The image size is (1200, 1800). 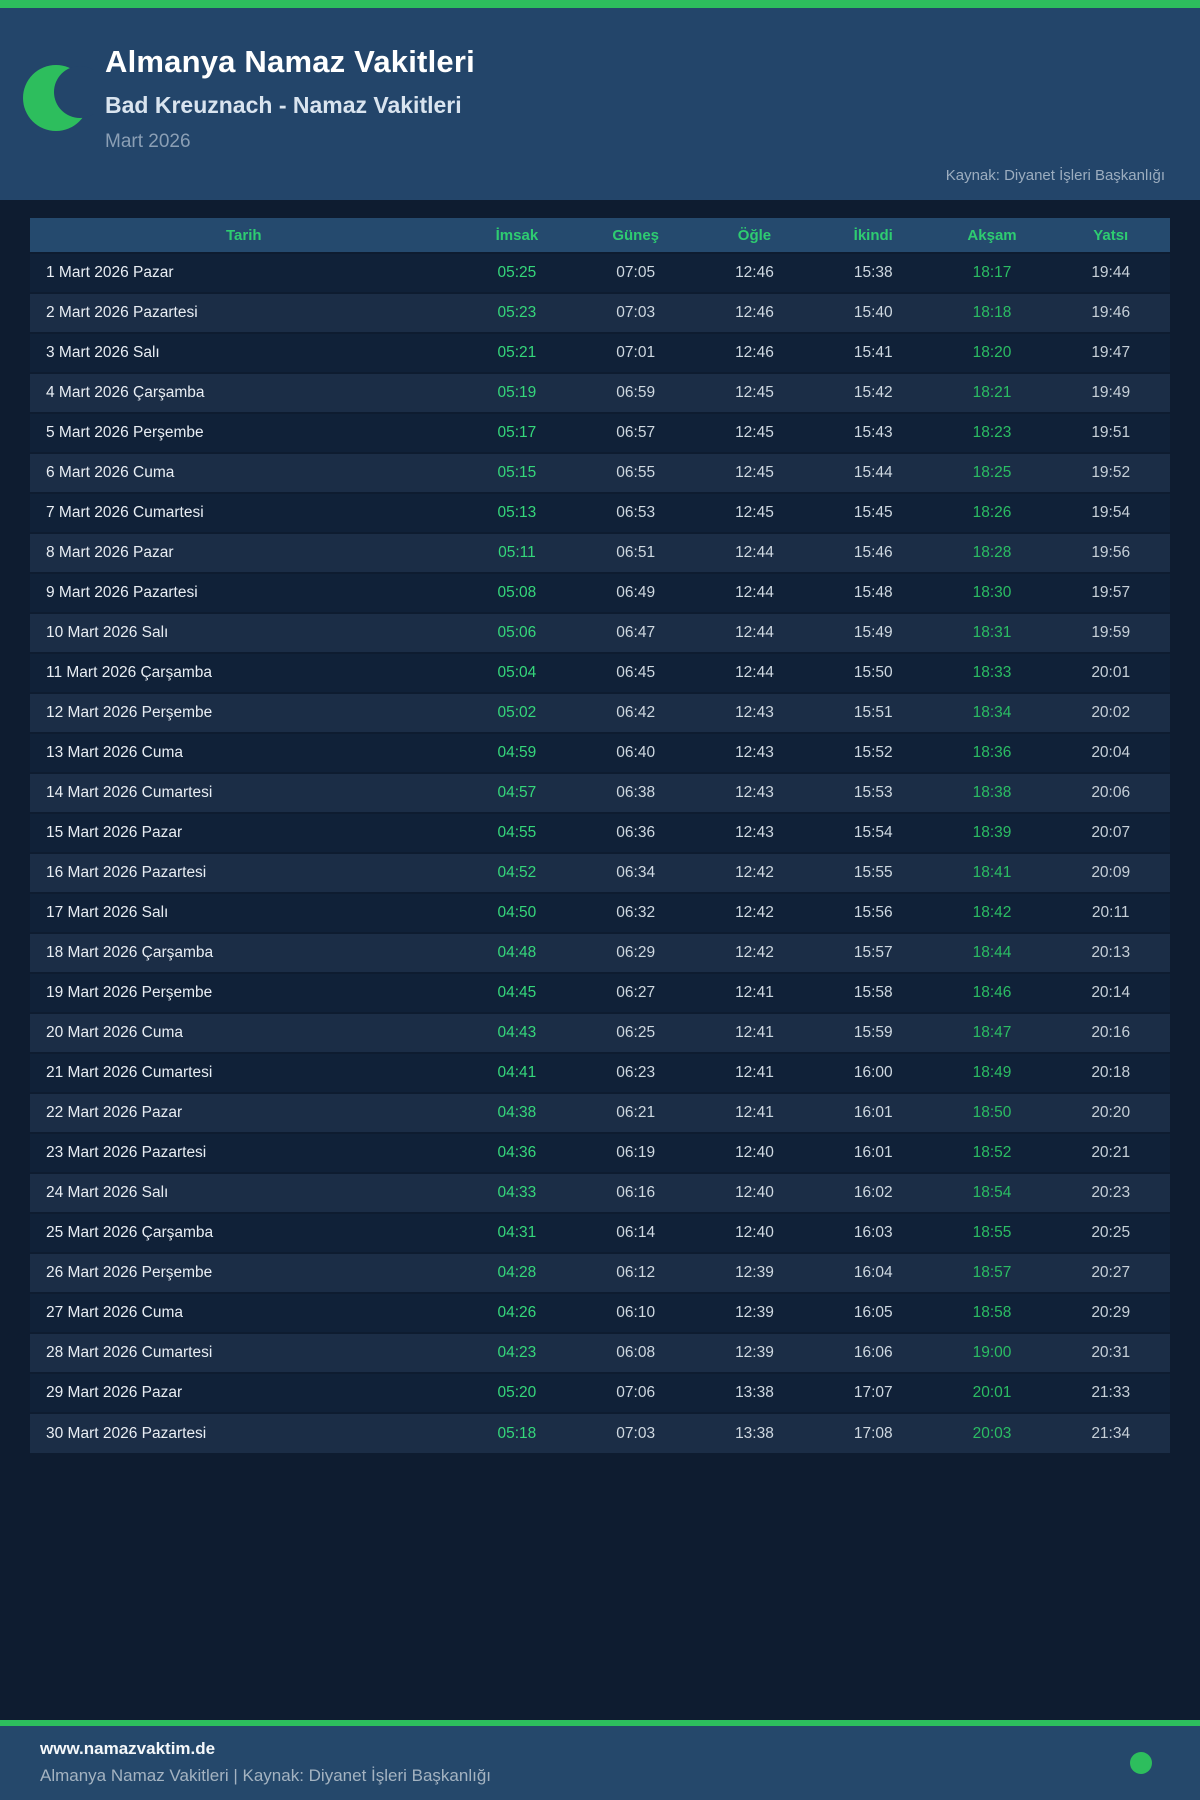 I want to click on row-imsak-time: 04:59, so click(x=517, y=752).